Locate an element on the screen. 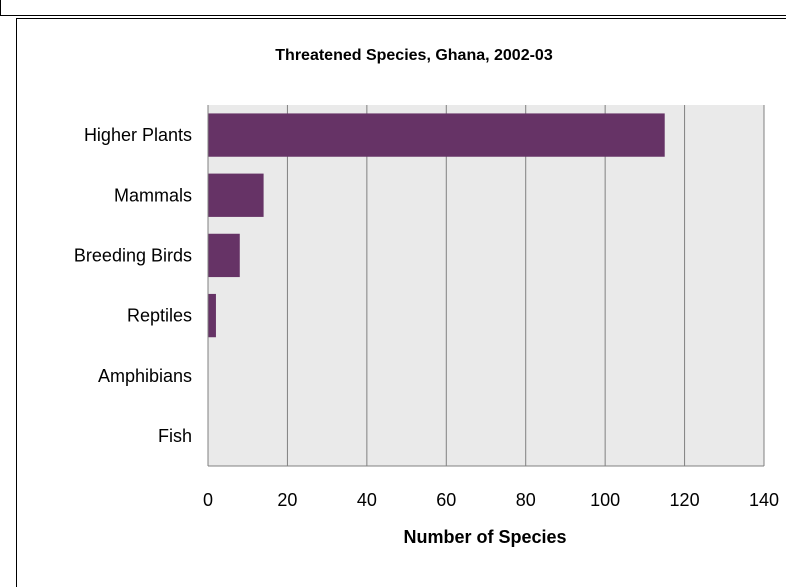  x-tick-label: 100 is located at coordinates (605, 500).